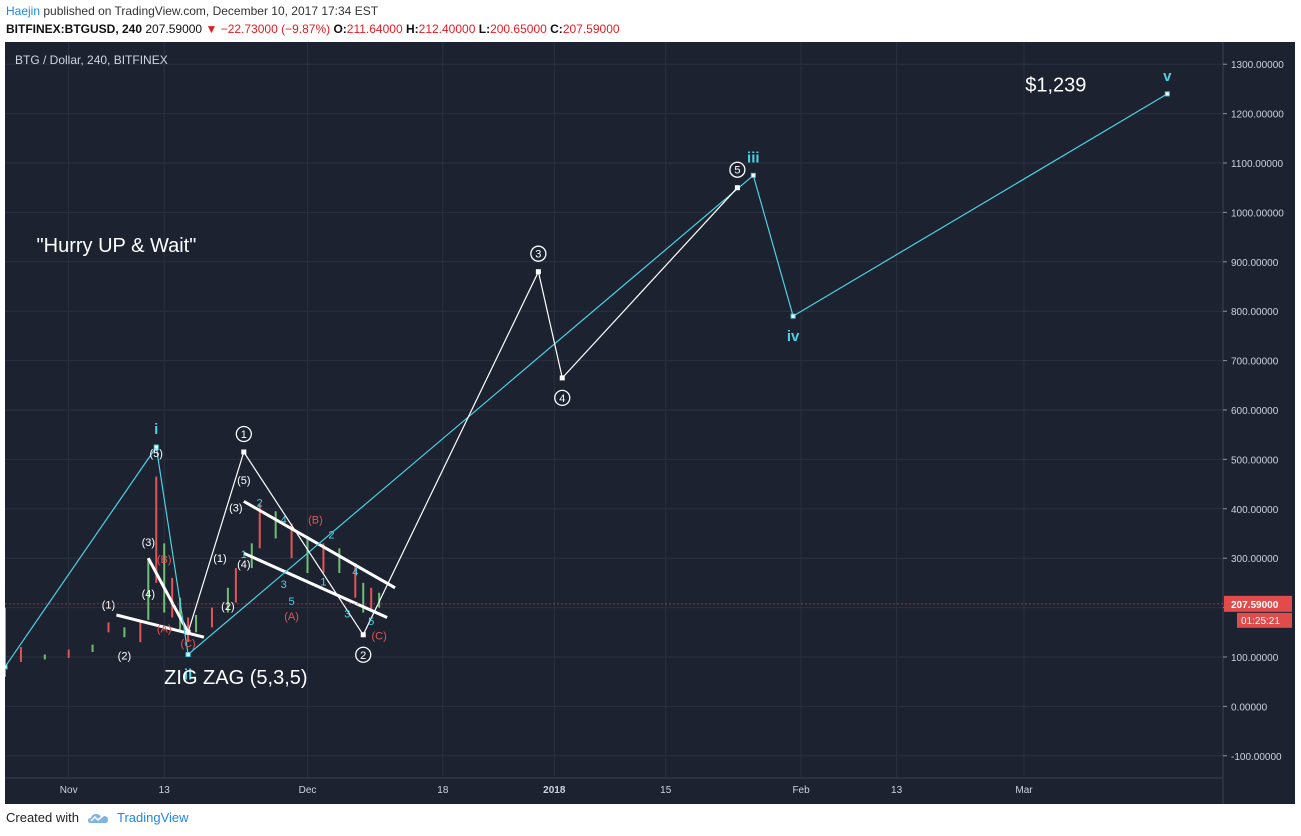  Describe the element at coordinates (308, 790) in the screenshot. I see `x-tick-label: Dec` at that location.